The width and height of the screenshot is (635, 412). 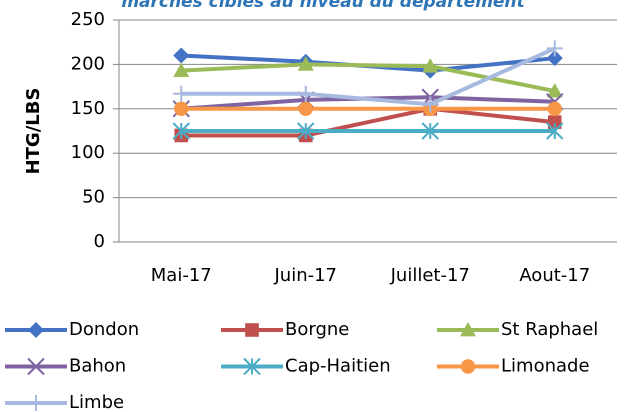 What do you see at coordinates (96, 402) in the screenshot?
I see `legend-label: Limbe` at bounding box center [96, 402].